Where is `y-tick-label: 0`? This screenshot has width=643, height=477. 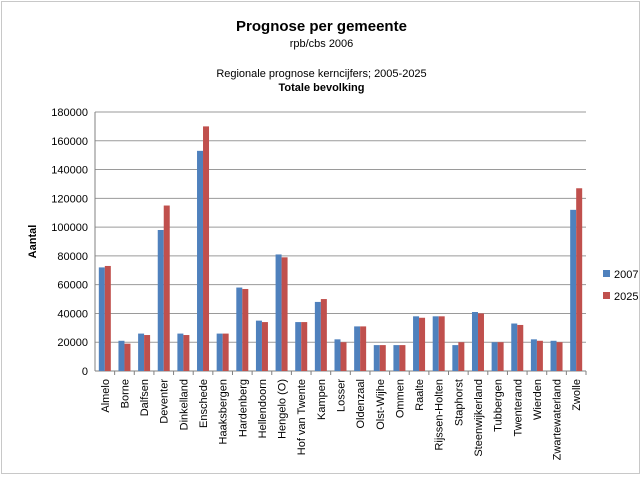
y-tick-label: 0 is located at coordinates (85, 372).